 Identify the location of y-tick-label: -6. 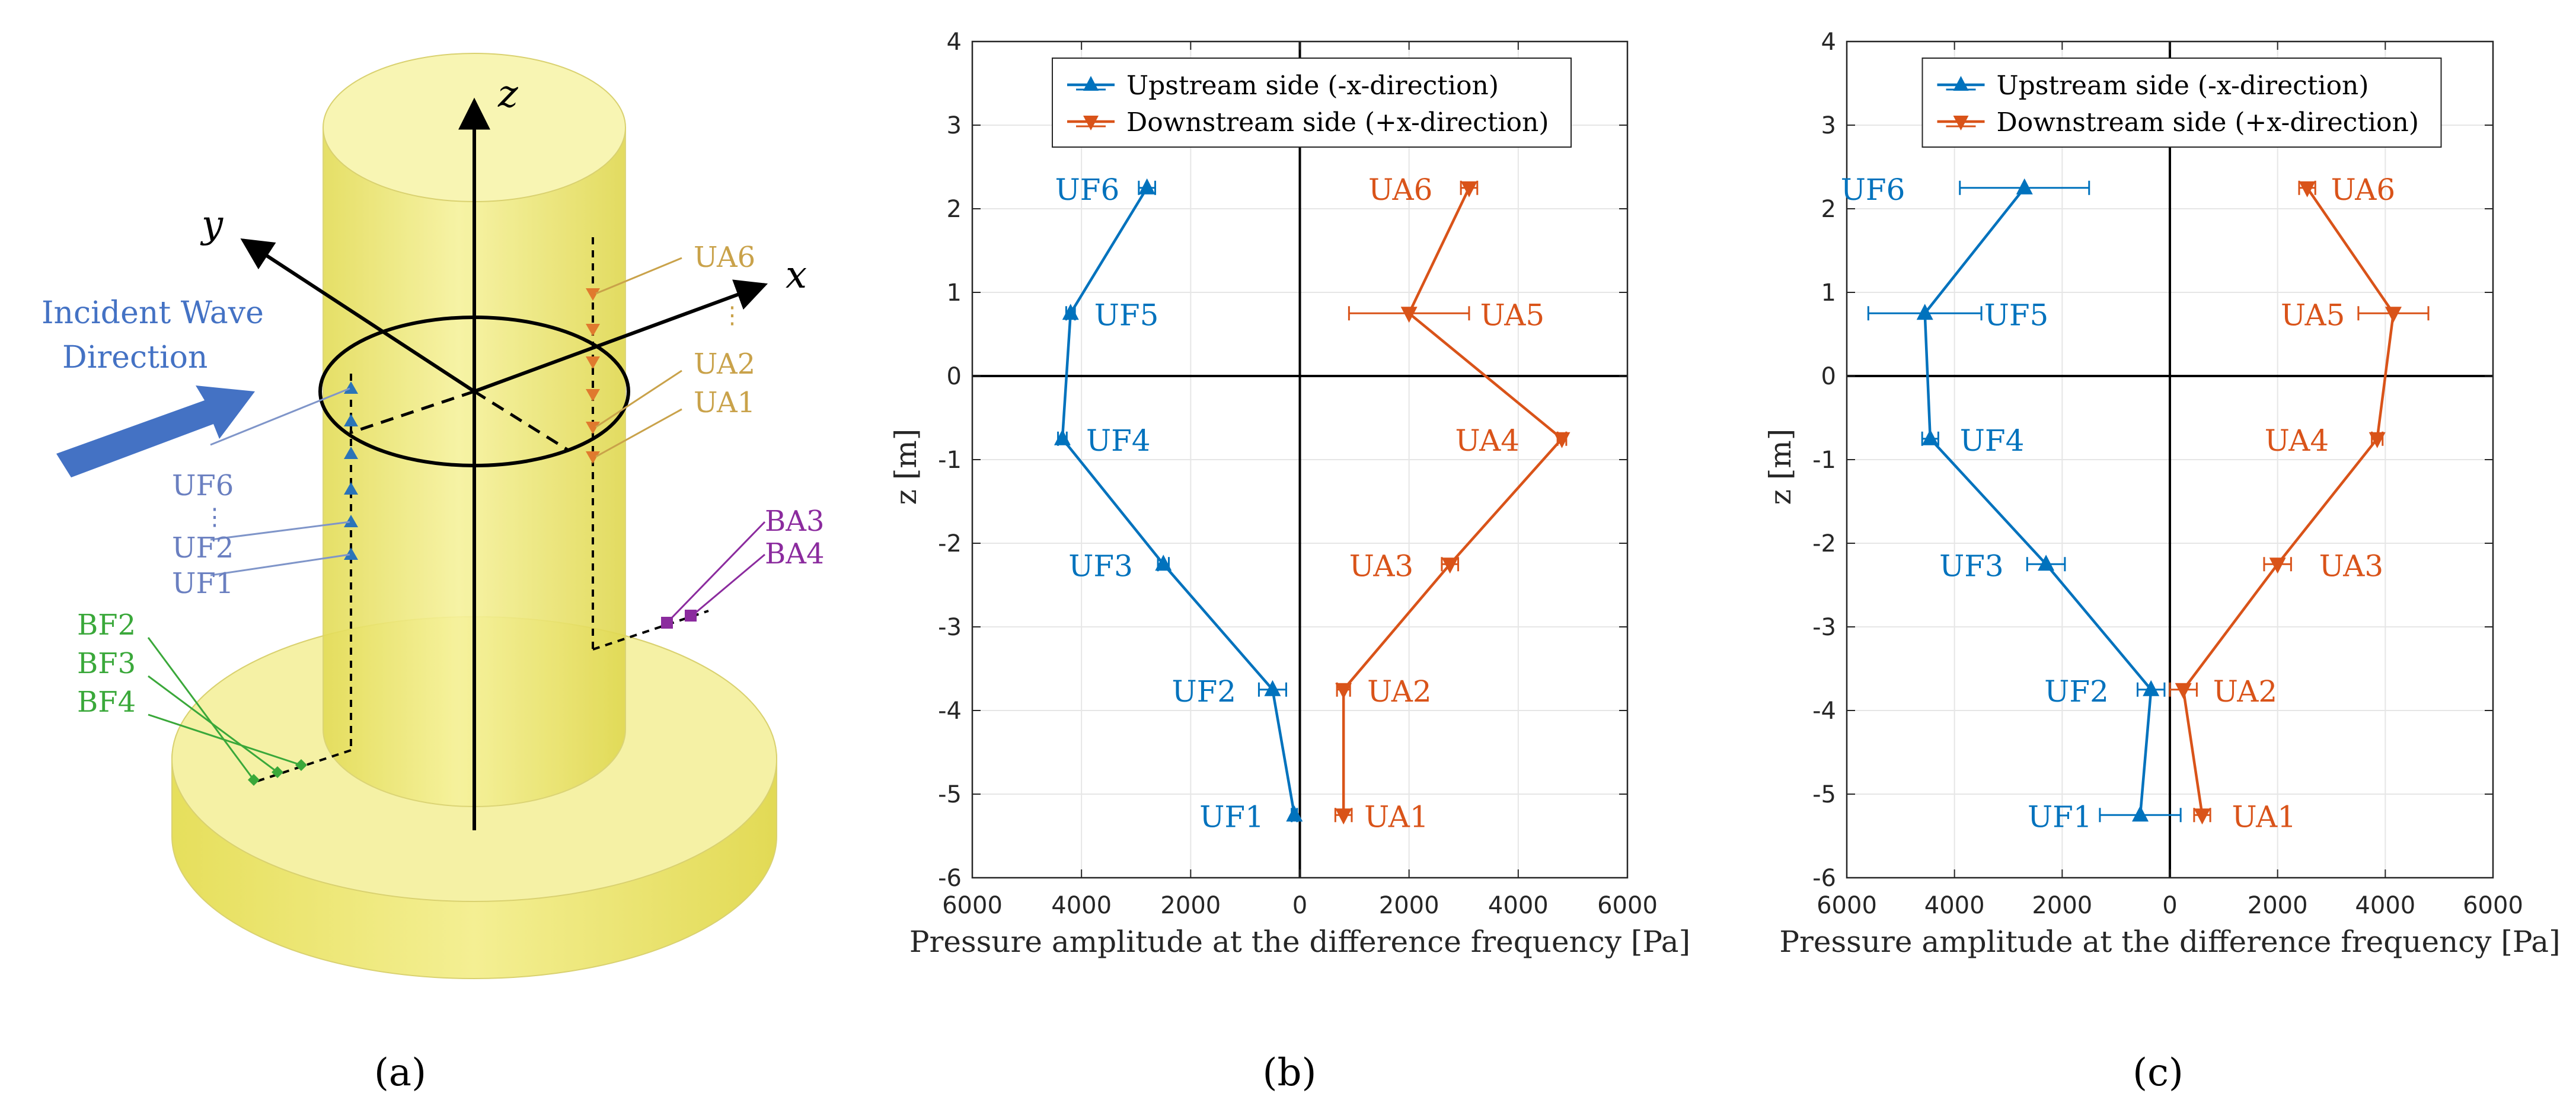
(1824, 878).